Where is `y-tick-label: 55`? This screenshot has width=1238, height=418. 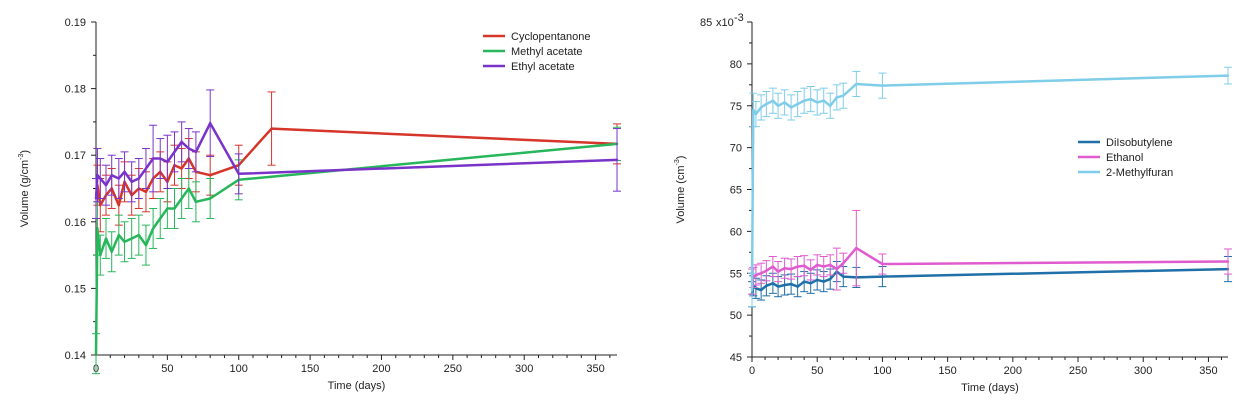
y-tick-label: 55 is located at coordinates (736, 274).